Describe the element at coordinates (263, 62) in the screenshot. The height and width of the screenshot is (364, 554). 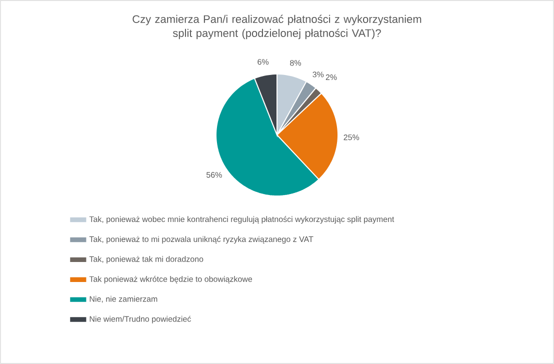
I see `data-label: 6%` at that location.